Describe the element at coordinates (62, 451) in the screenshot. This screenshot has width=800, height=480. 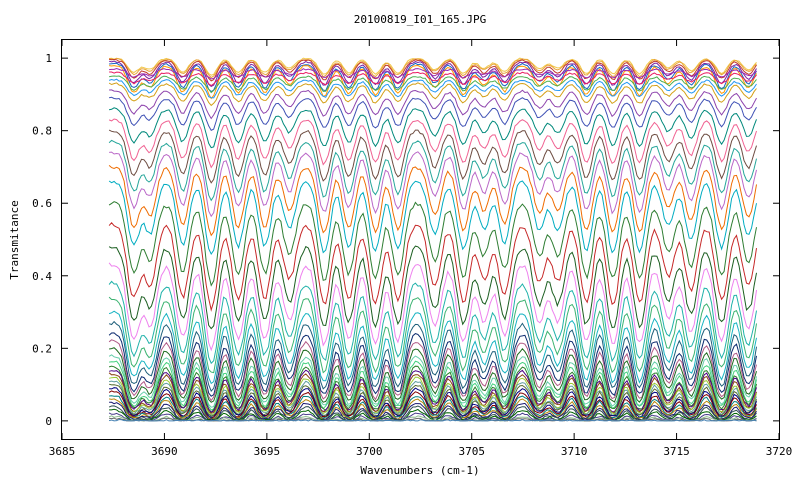
I see `x-tick-label: 3685` at that location.